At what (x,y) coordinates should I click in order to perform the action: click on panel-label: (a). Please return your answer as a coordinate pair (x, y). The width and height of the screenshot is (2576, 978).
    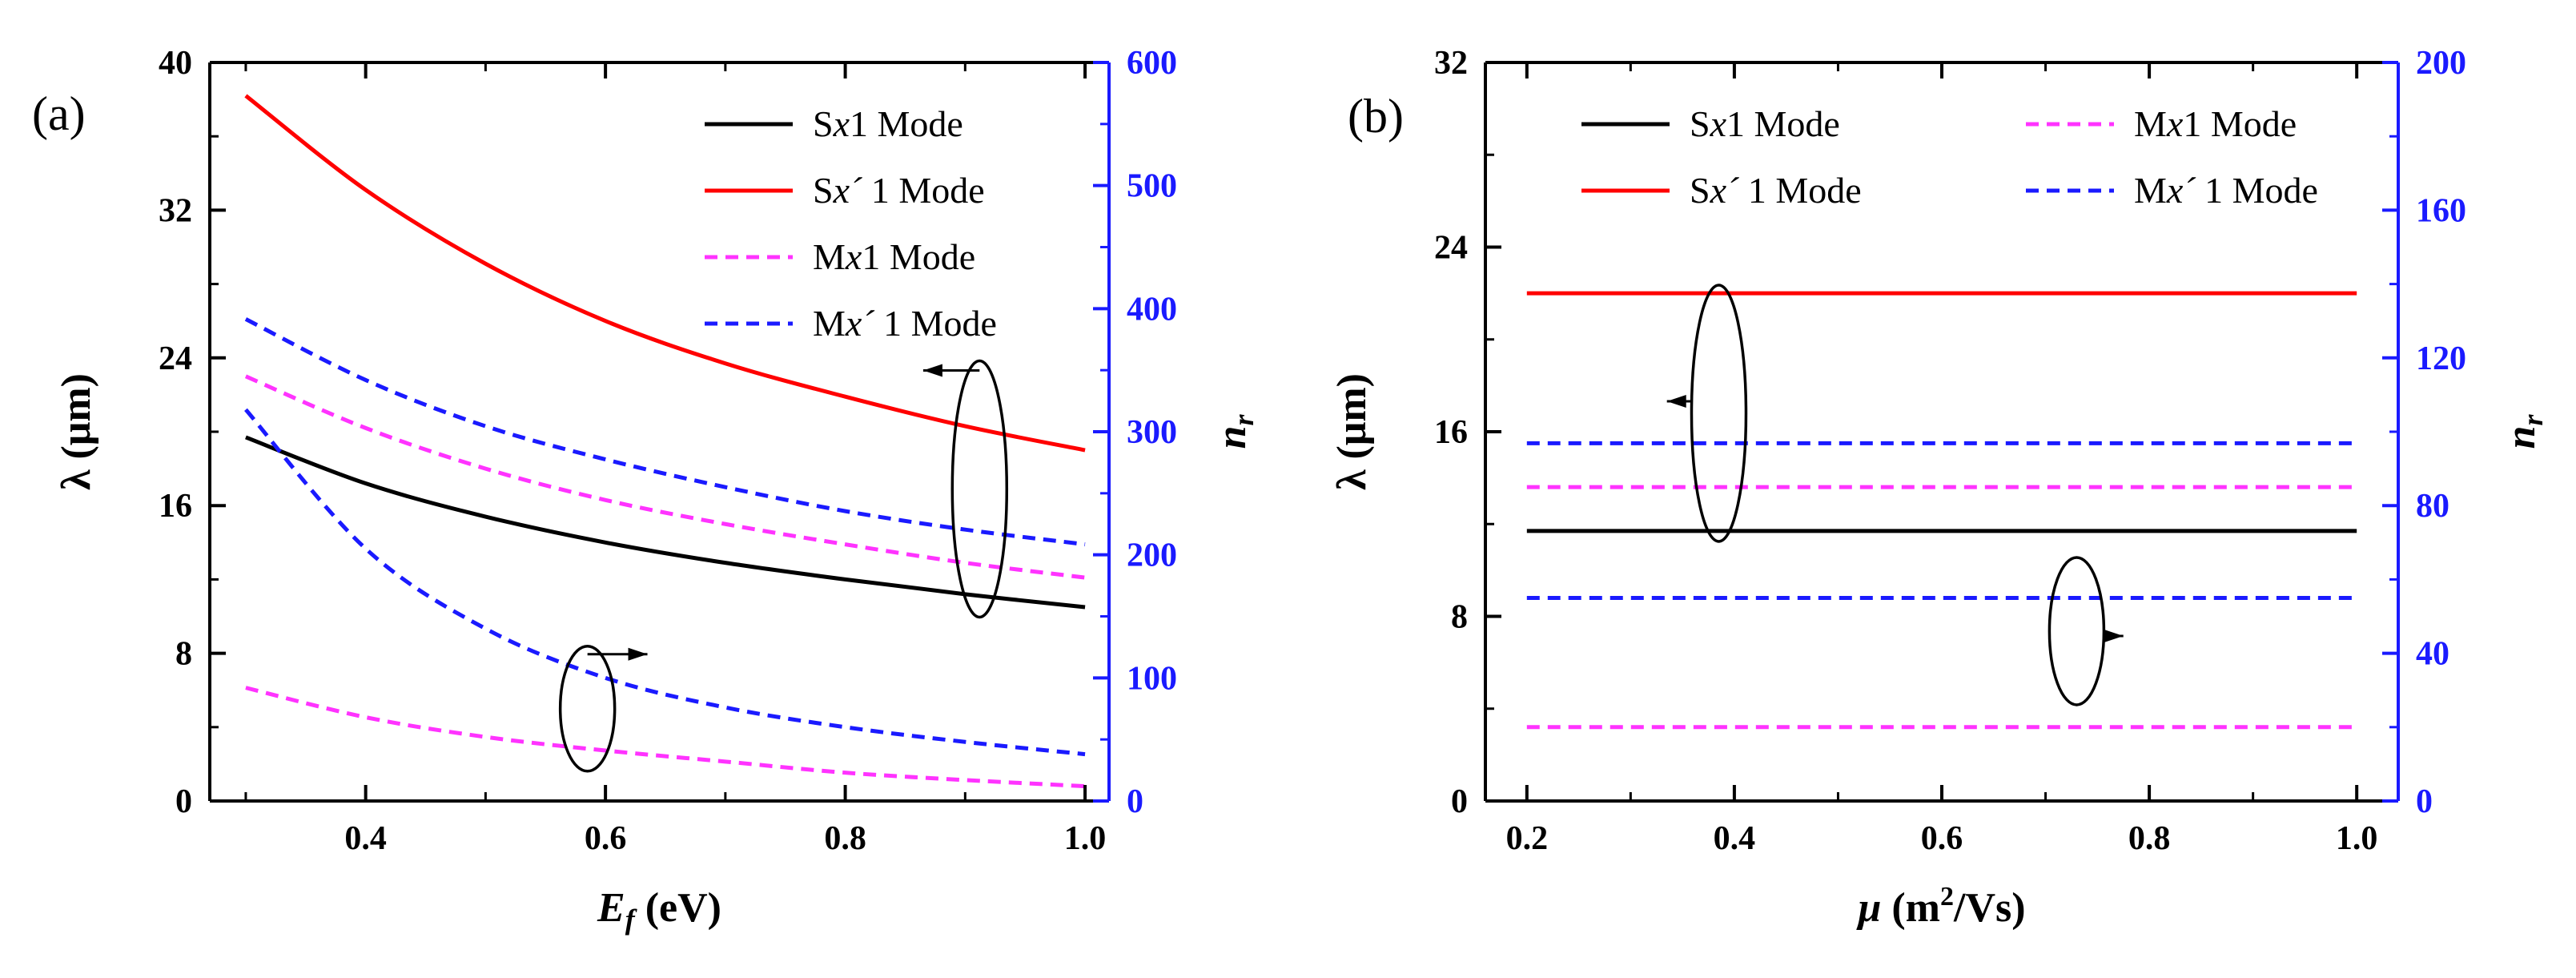
    Looking at the image, I should click on (59, 113).